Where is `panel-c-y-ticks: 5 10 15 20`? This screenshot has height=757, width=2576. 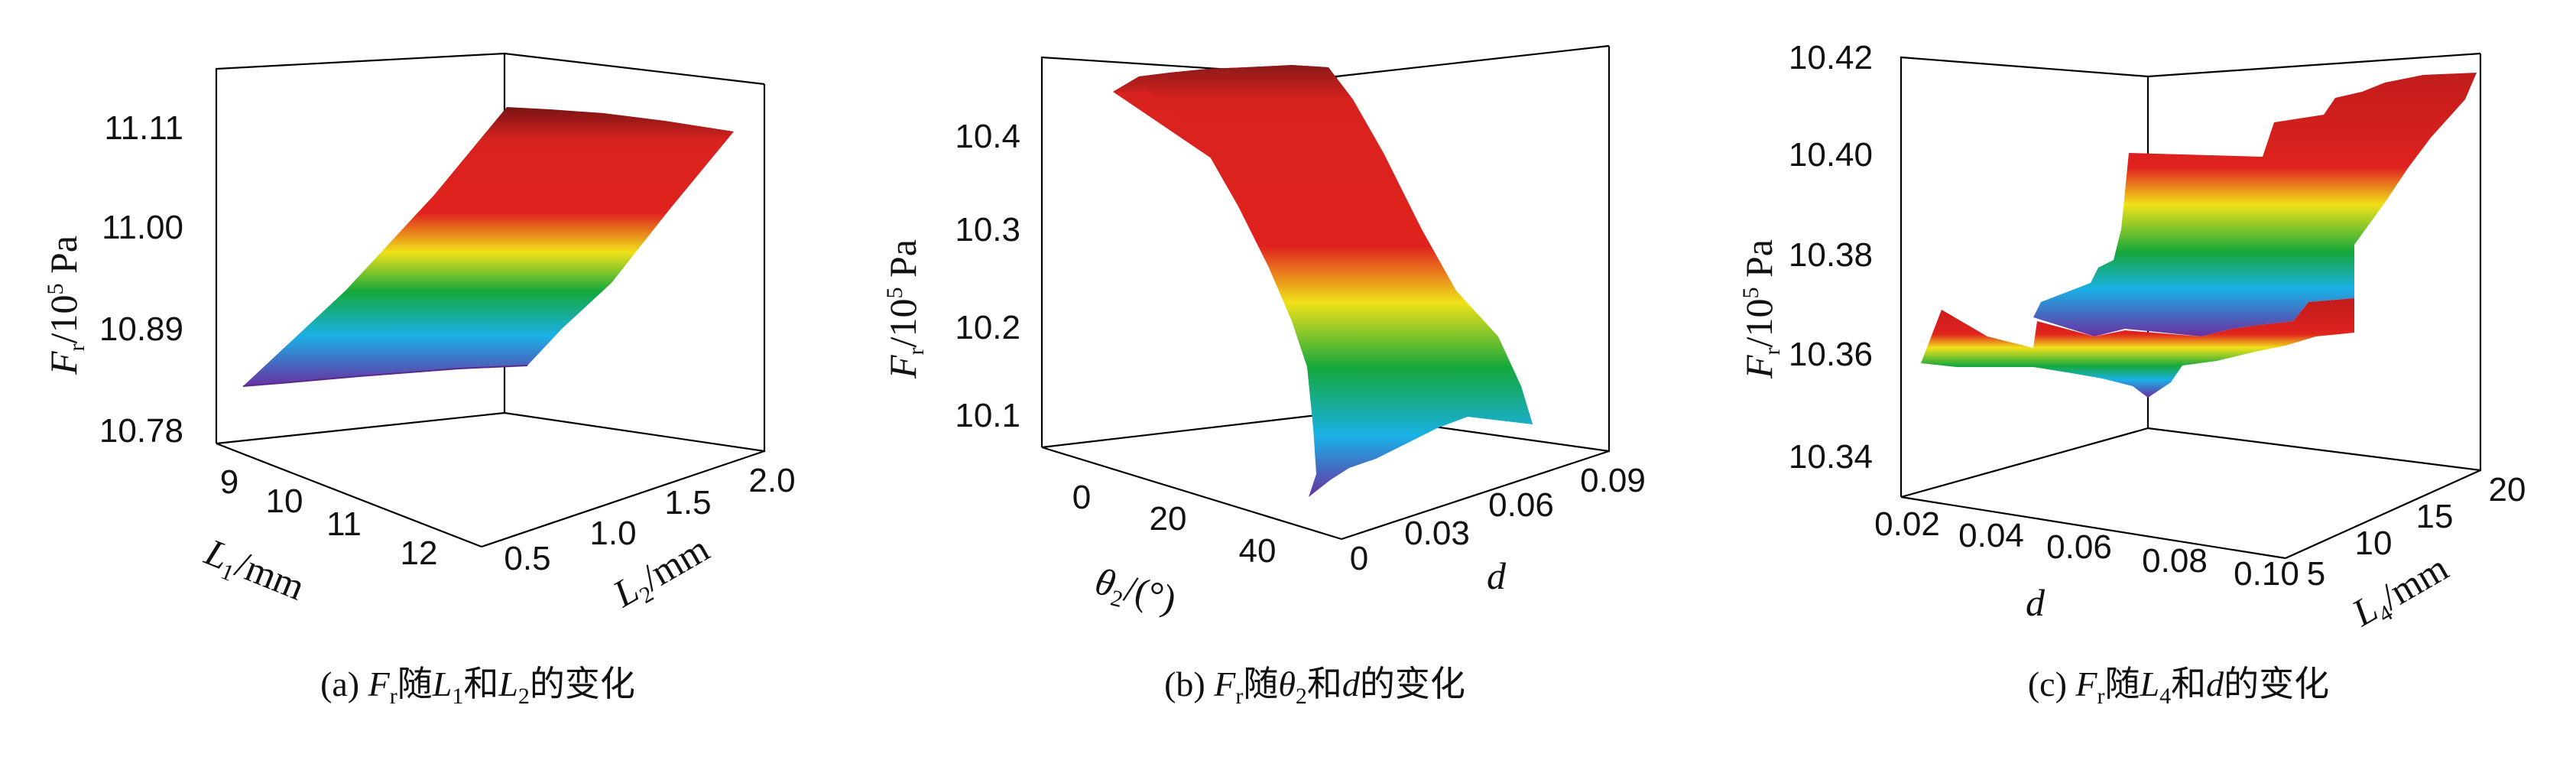 panel-c-y-ticks: 5 10 15 20 is located at coordinates (2416, 532).